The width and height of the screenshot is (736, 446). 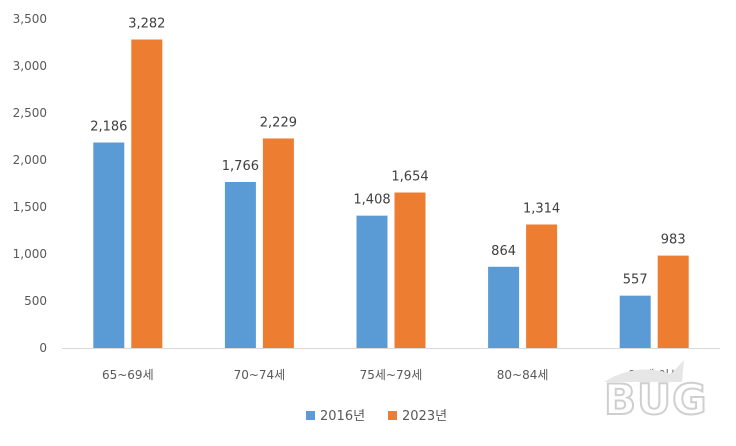 I want to click on y-tick-label: 3,000, so click(x=30, y=66).